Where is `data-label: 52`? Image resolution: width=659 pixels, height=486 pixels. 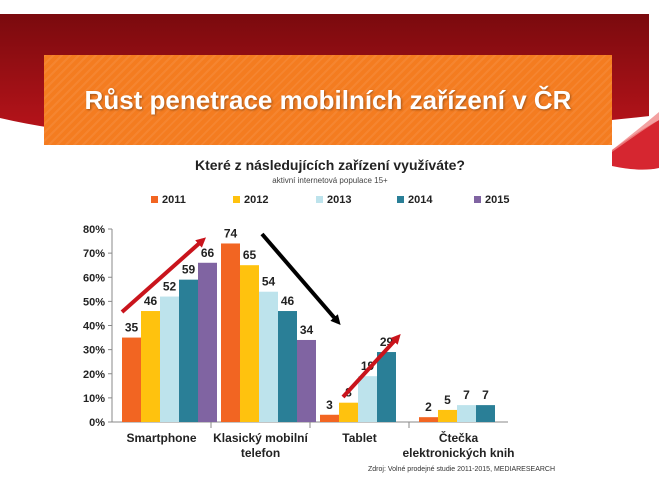
data-label: 52 is located at coordinates (170, 287).